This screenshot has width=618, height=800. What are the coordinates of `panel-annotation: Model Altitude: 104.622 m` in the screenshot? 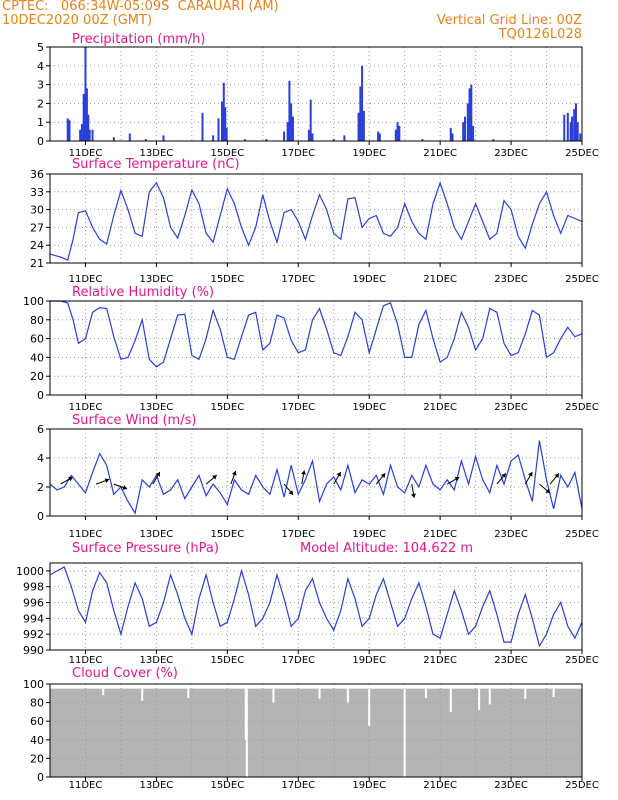 It's located at (386, 548).